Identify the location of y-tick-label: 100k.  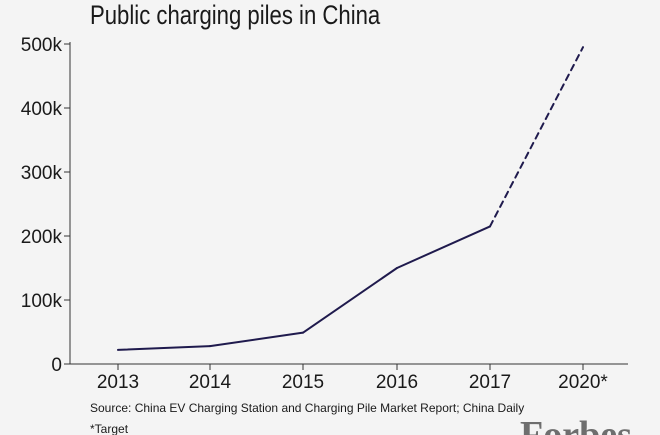
(42, 301).